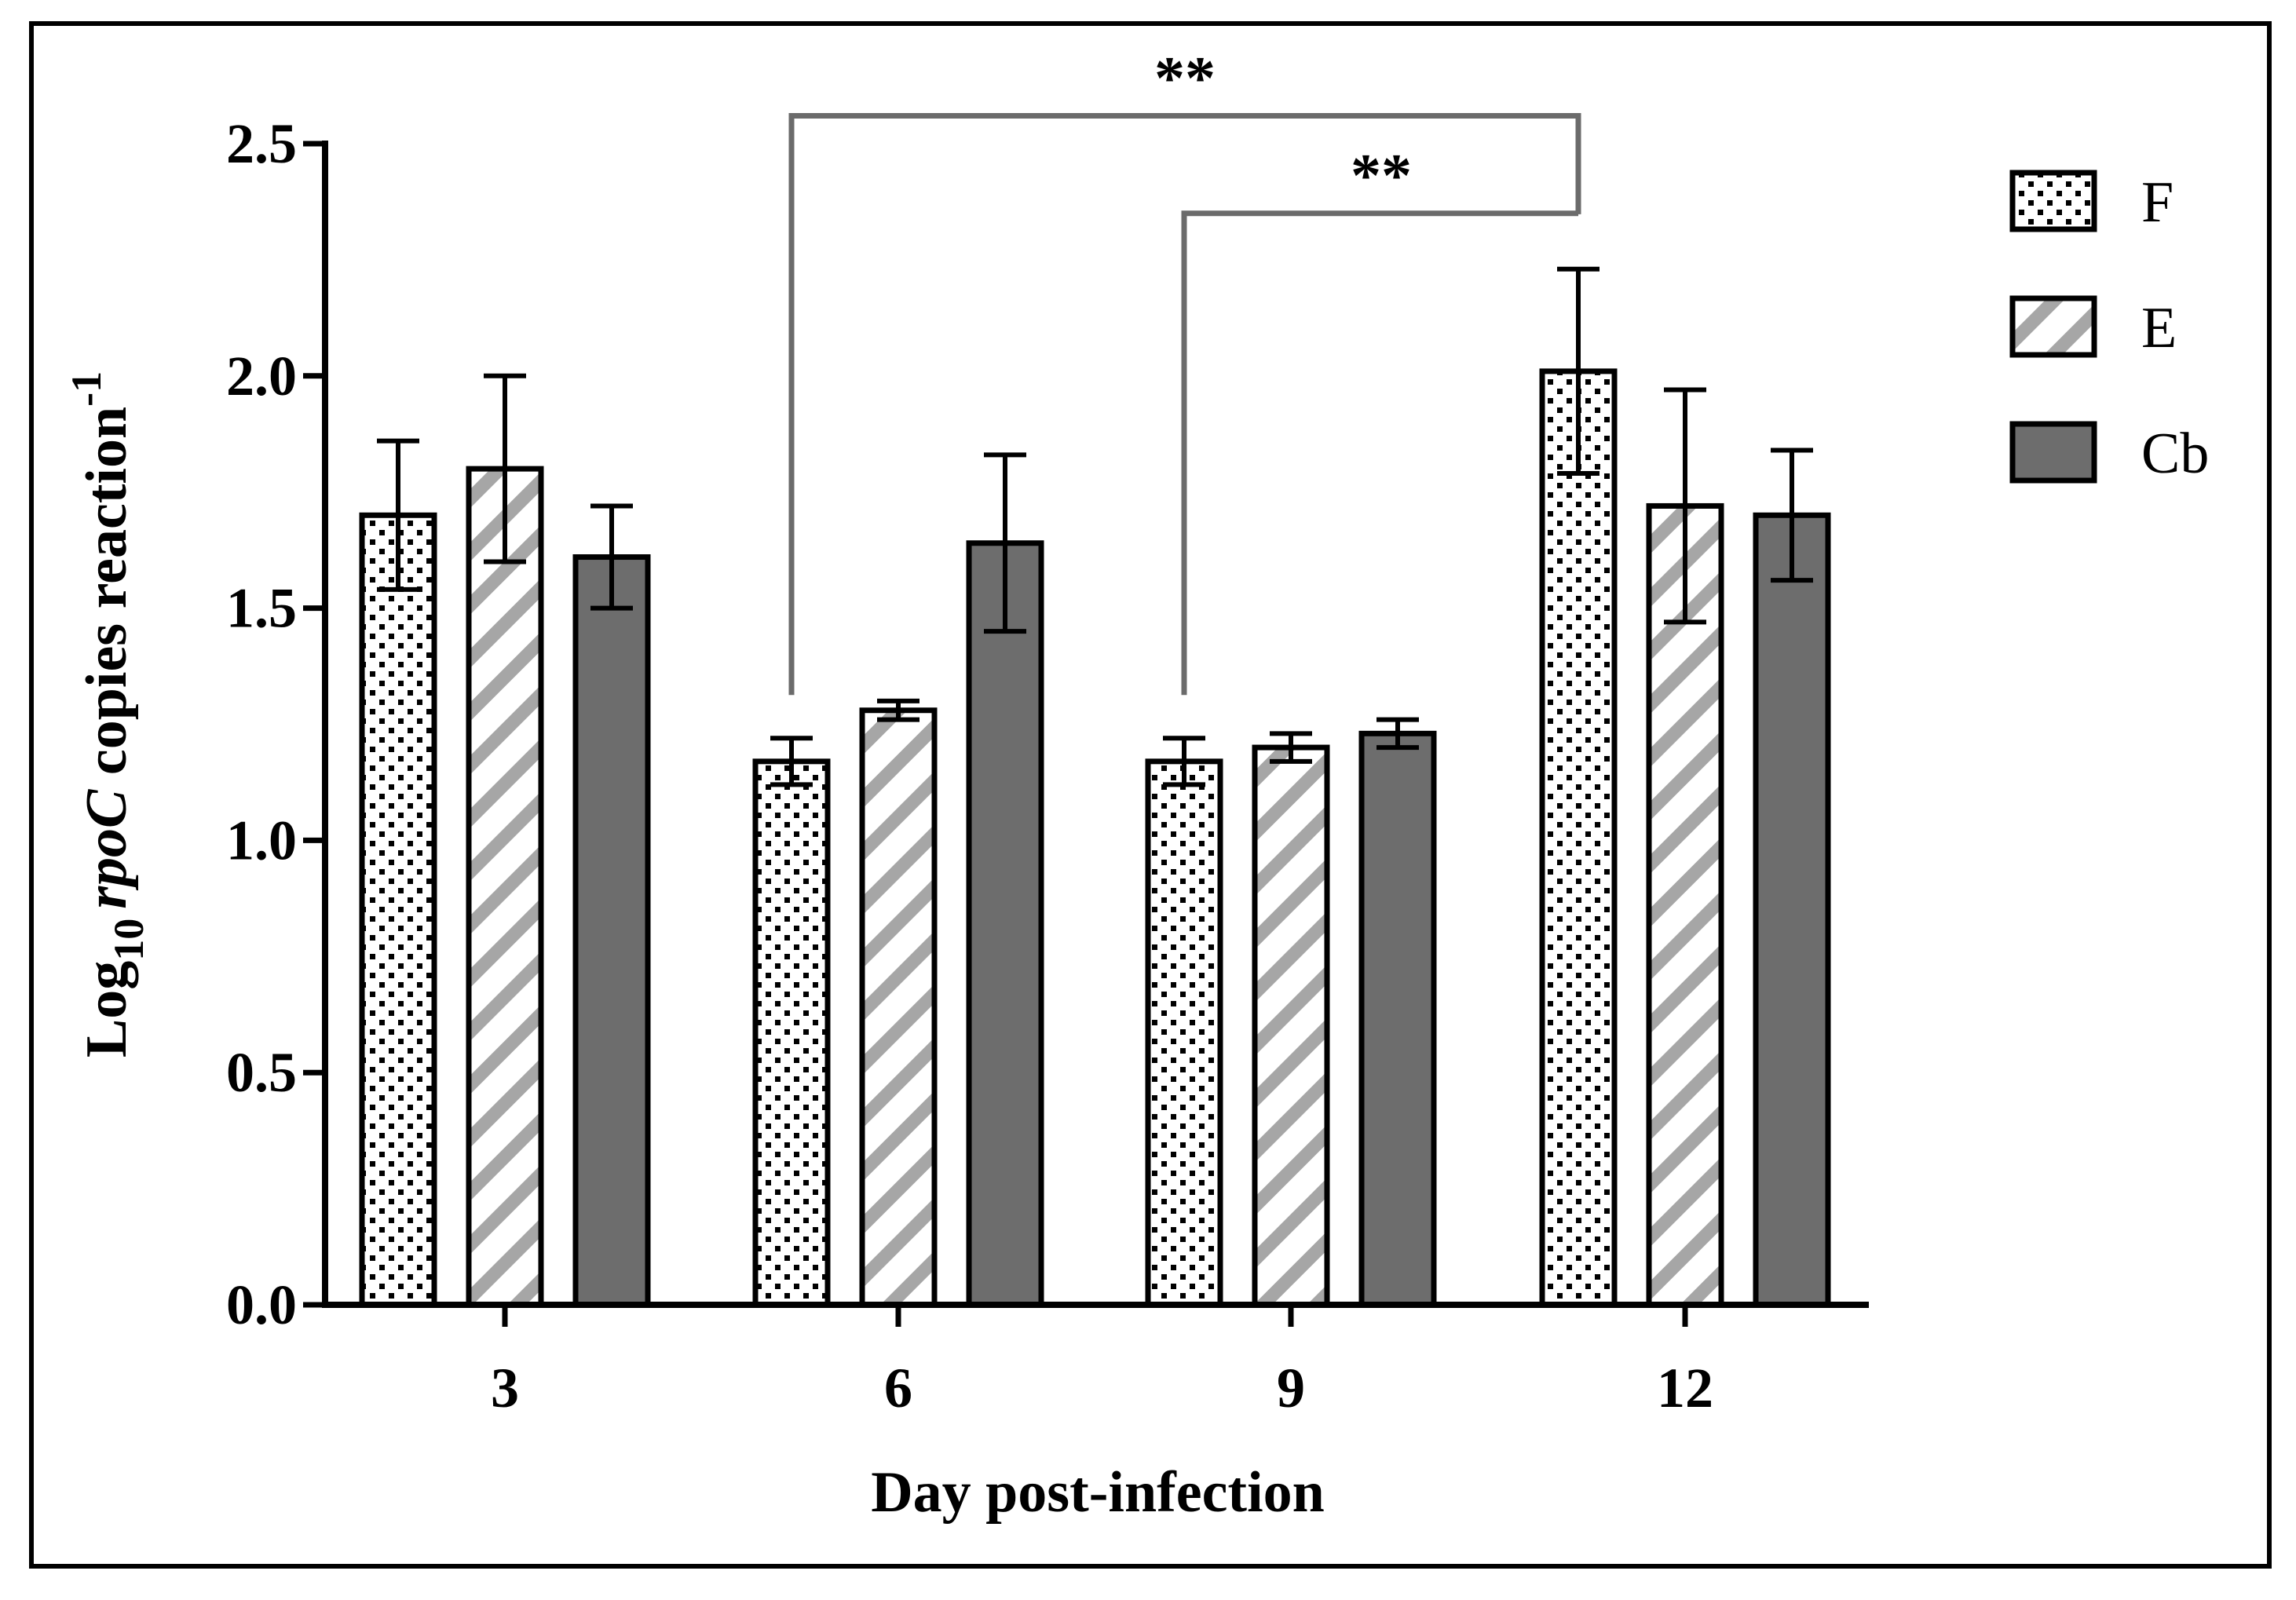  What do you see at coordinates (261, 143) in the screenshot?
I see `y-tick-label-2.5: 2.5` at bounding box center [261, 143].